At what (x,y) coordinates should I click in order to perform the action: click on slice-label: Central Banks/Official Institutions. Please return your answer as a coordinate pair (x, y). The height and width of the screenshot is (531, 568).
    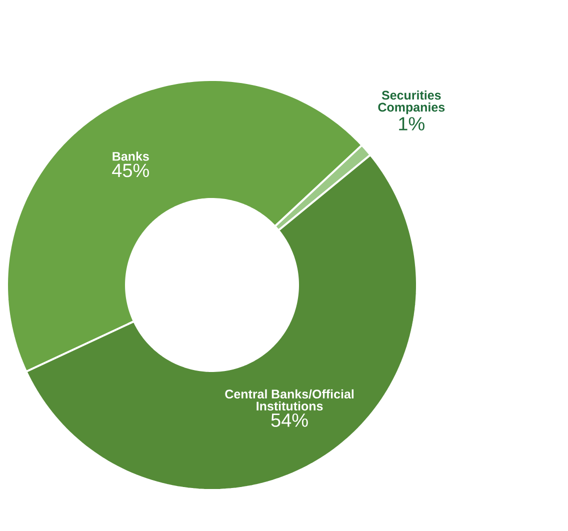
    Looking at the image, I should click on (289, 400).